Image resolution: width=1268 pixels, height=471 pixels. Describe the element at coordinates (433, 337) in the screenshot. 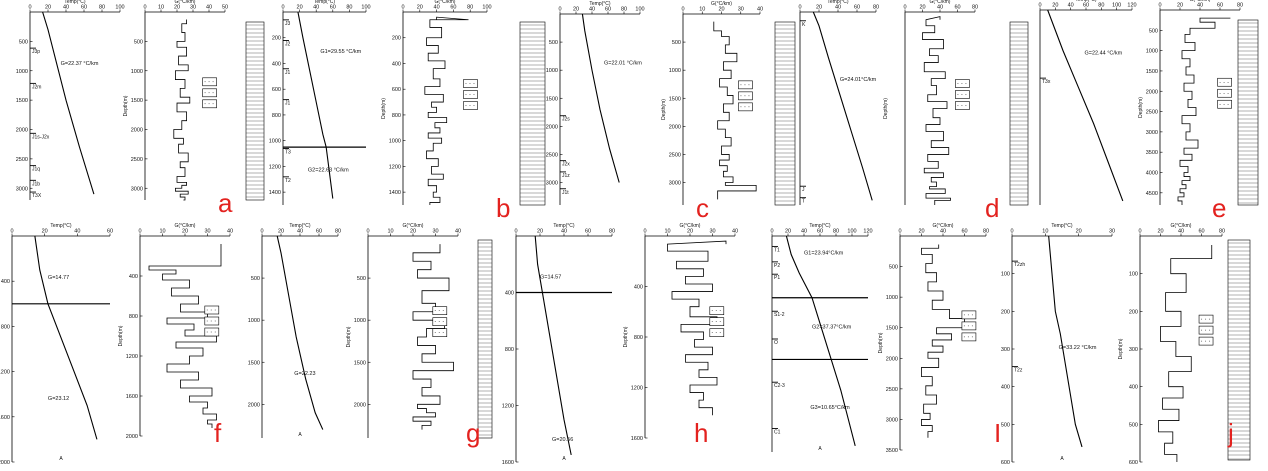

I see `panel-g-gradient-steps` at that location.